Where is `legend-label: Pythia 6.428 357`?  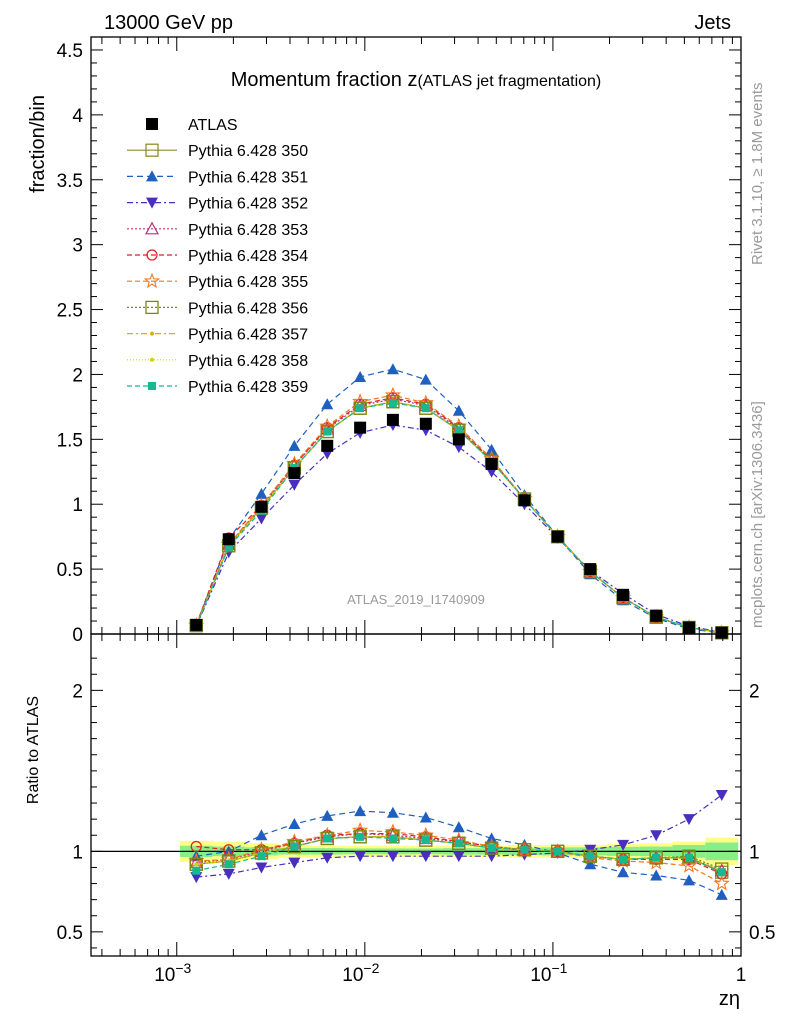
legend-label: Pythia 6.428 357 is located at coordinates (248, 335).